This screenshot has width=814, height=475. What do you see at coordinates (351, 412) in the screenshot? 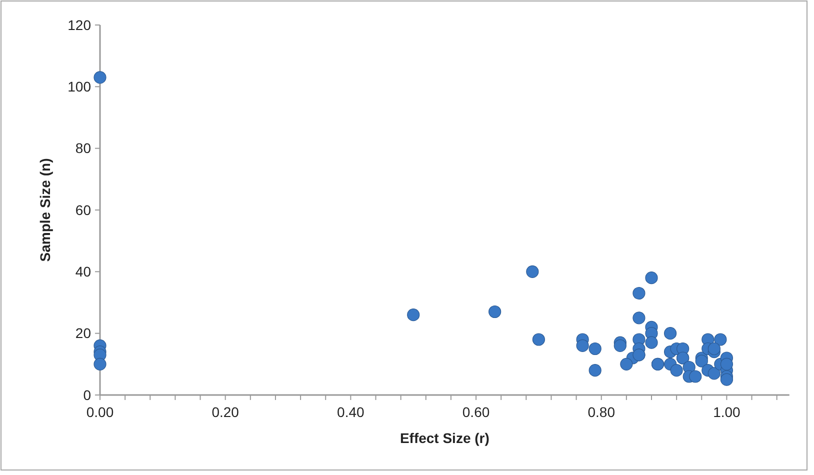
I see `x-tick-label: 0.40` at bounding box center [351, 412].